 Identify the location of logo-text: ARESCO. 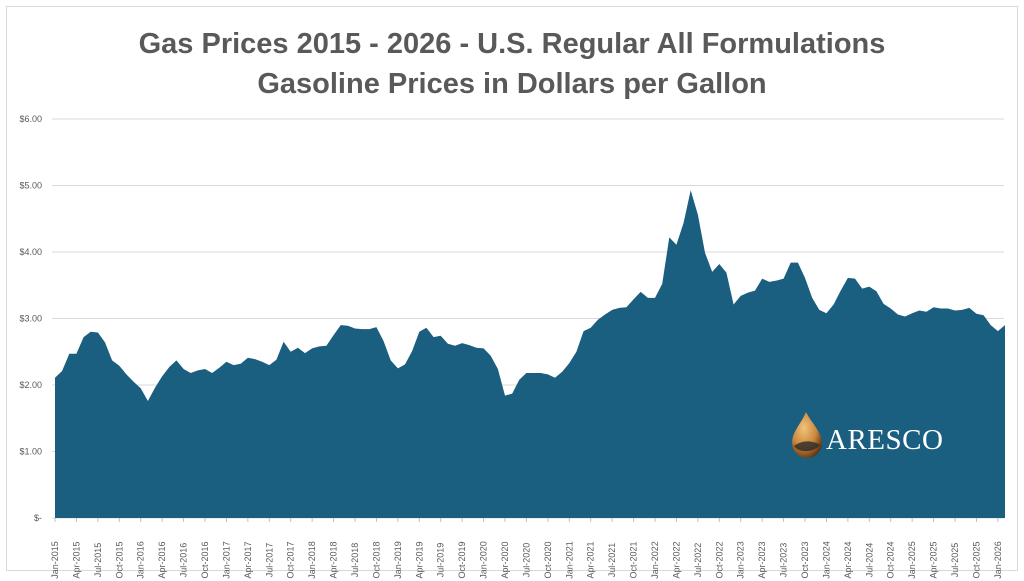
(885, 440).